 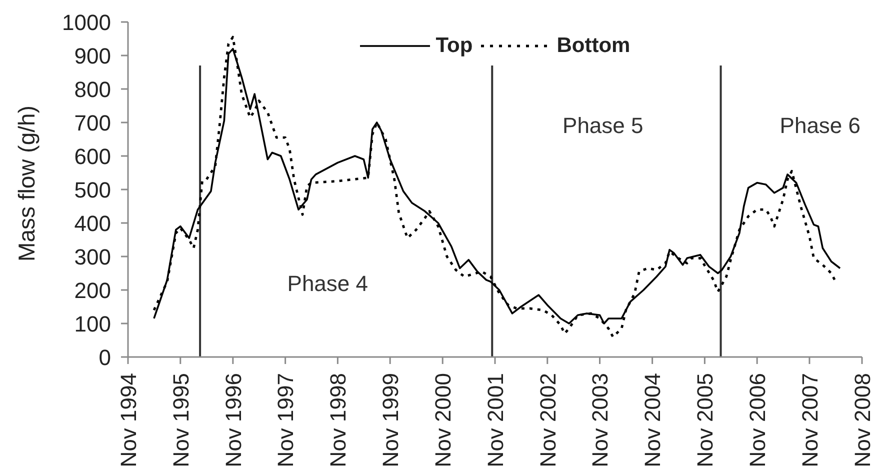 What do you see at coordinates (600, 420) in the screenshot?
I see `x-tick-label: Nov 2003` at bounding box center [600, 420].